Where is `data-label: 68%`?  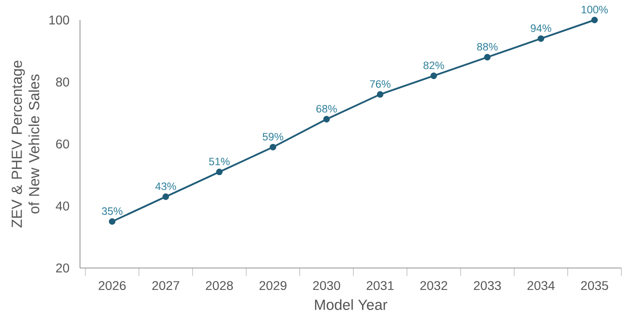
data-label: 68% is located at coordinates (326, 109).